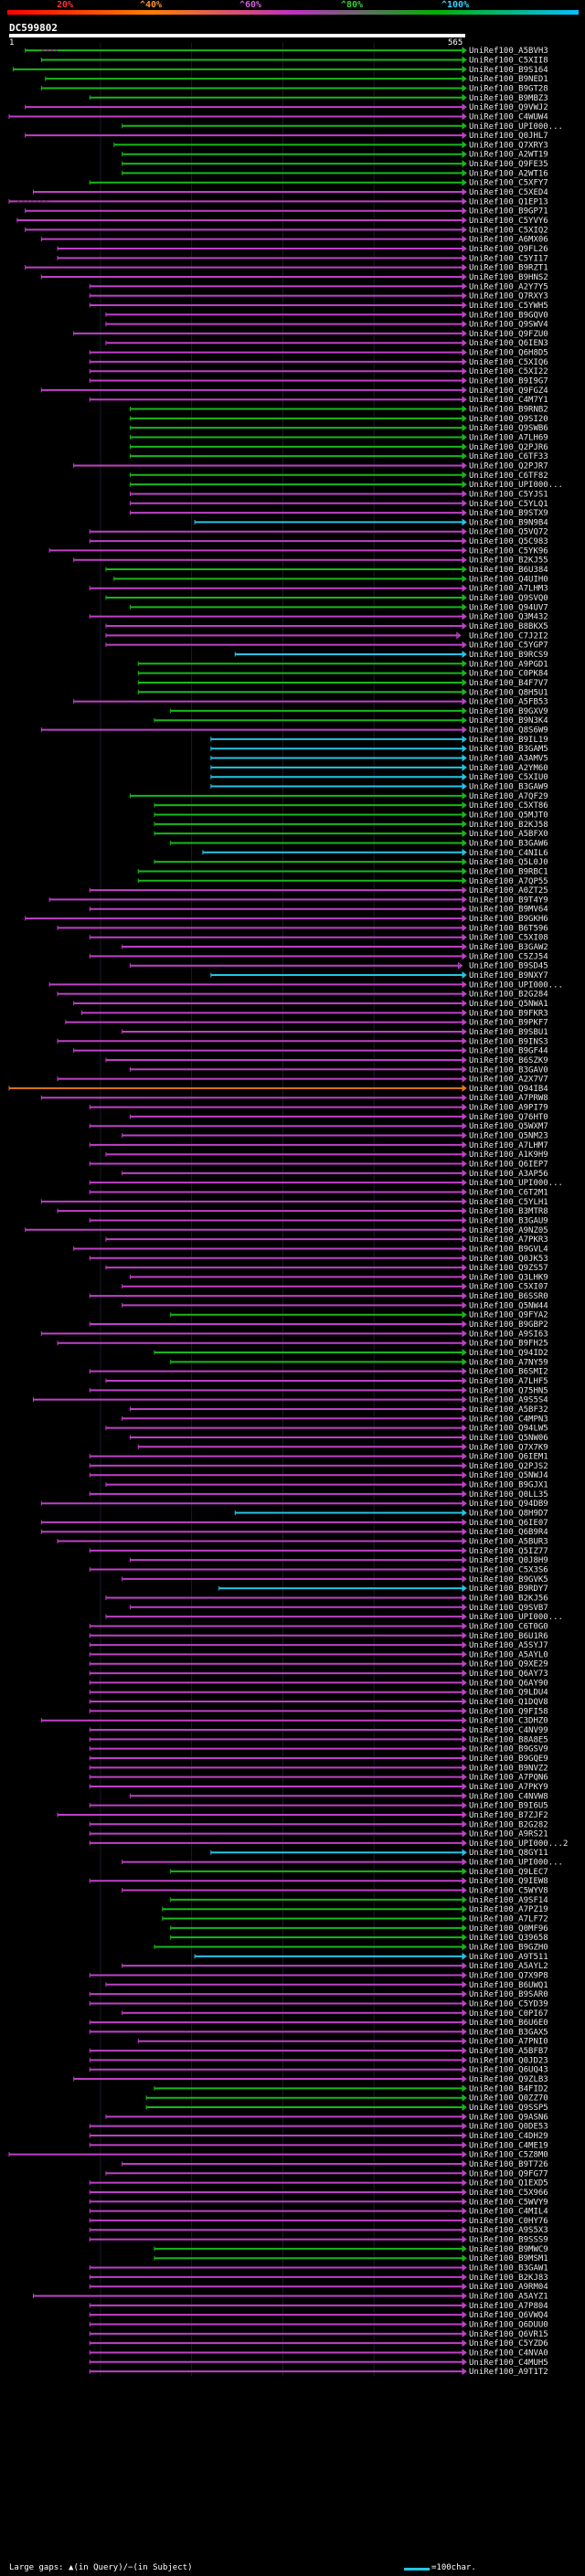 Image resolution: width=585 pixels, height=2576 pixels. I want to click on hit-row: UniRef100_C4WUW4, so click(278, 117).